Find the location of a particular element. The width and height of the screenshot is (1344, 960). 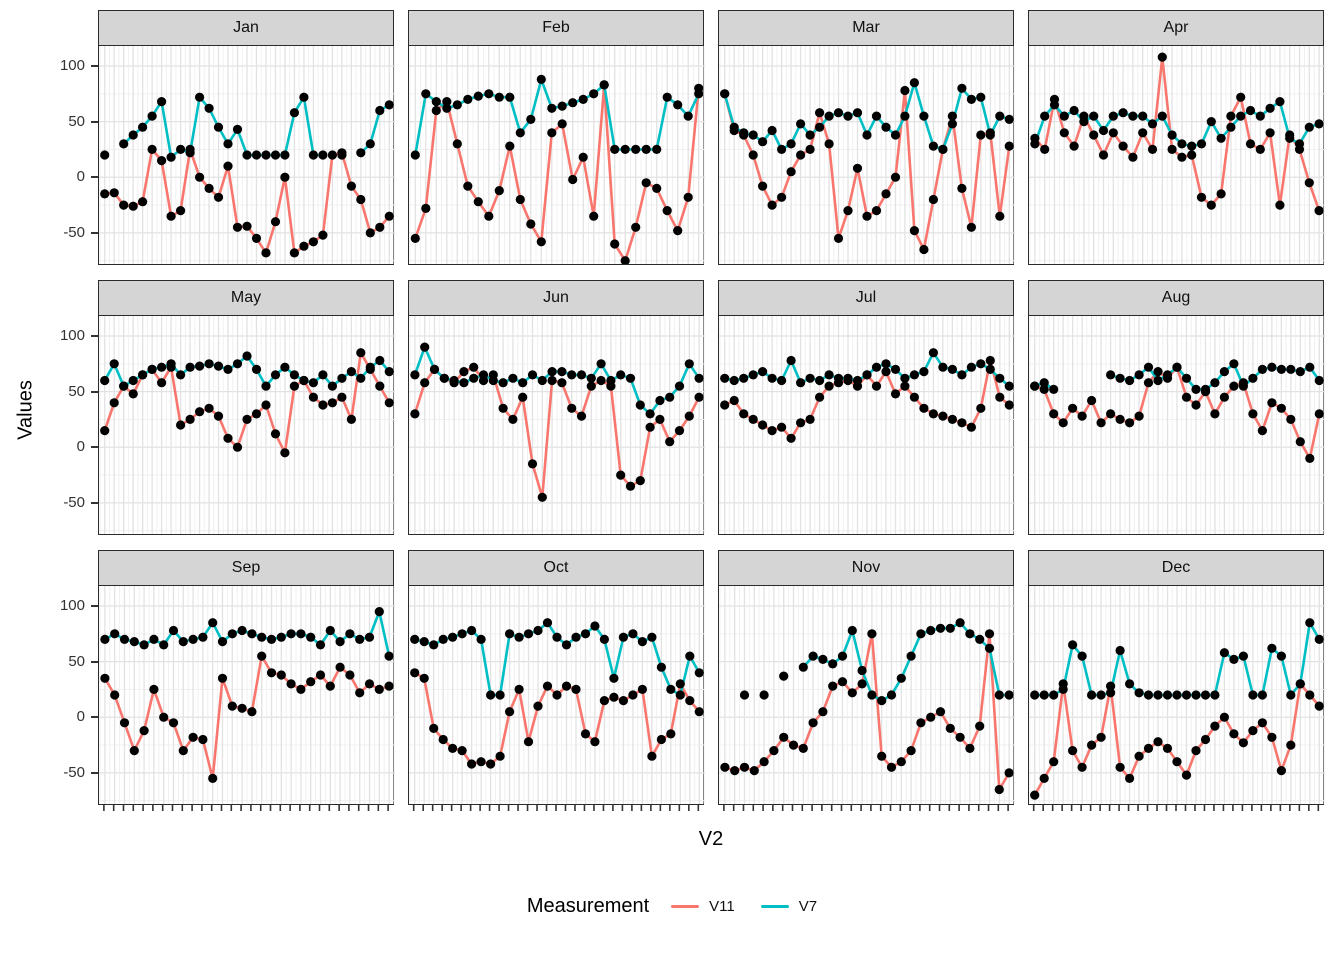

legend-key-line-v11 is located at coordinates (685, 906).